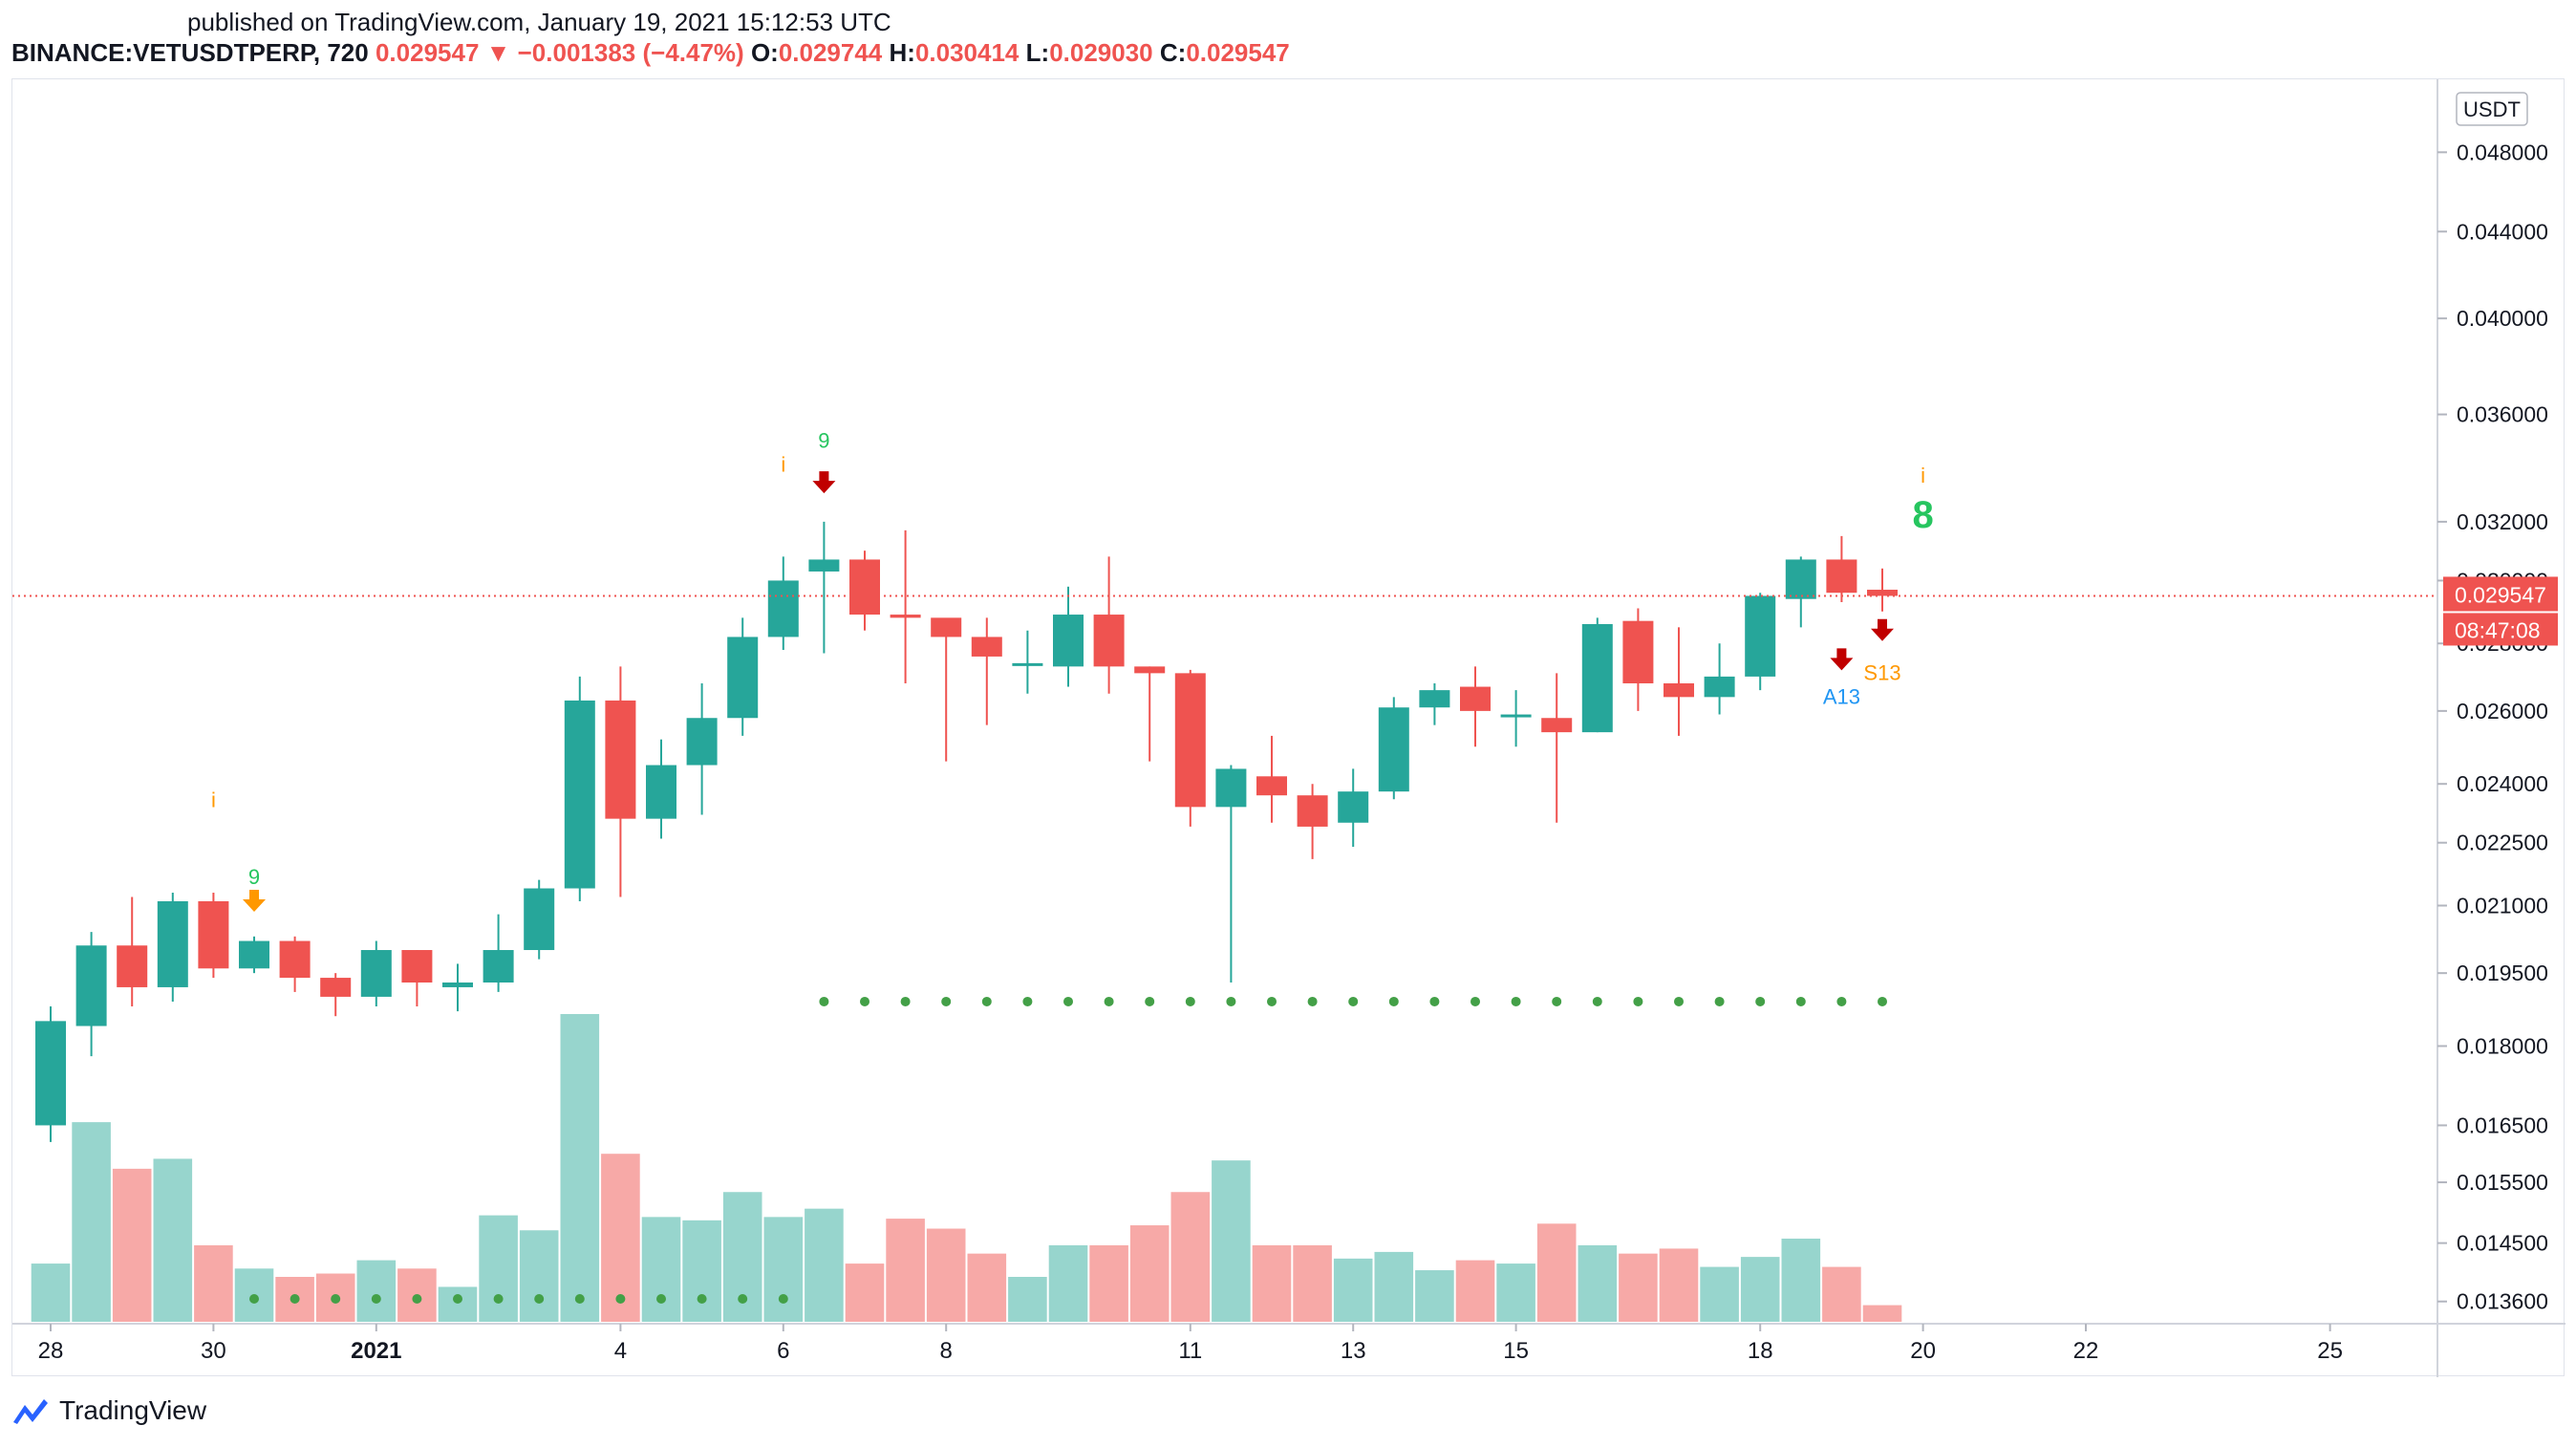  What do you see at coordinates (967, 52) in the screenshot?
I see `high-value: 0.030414` at bounding box center [967, 52].